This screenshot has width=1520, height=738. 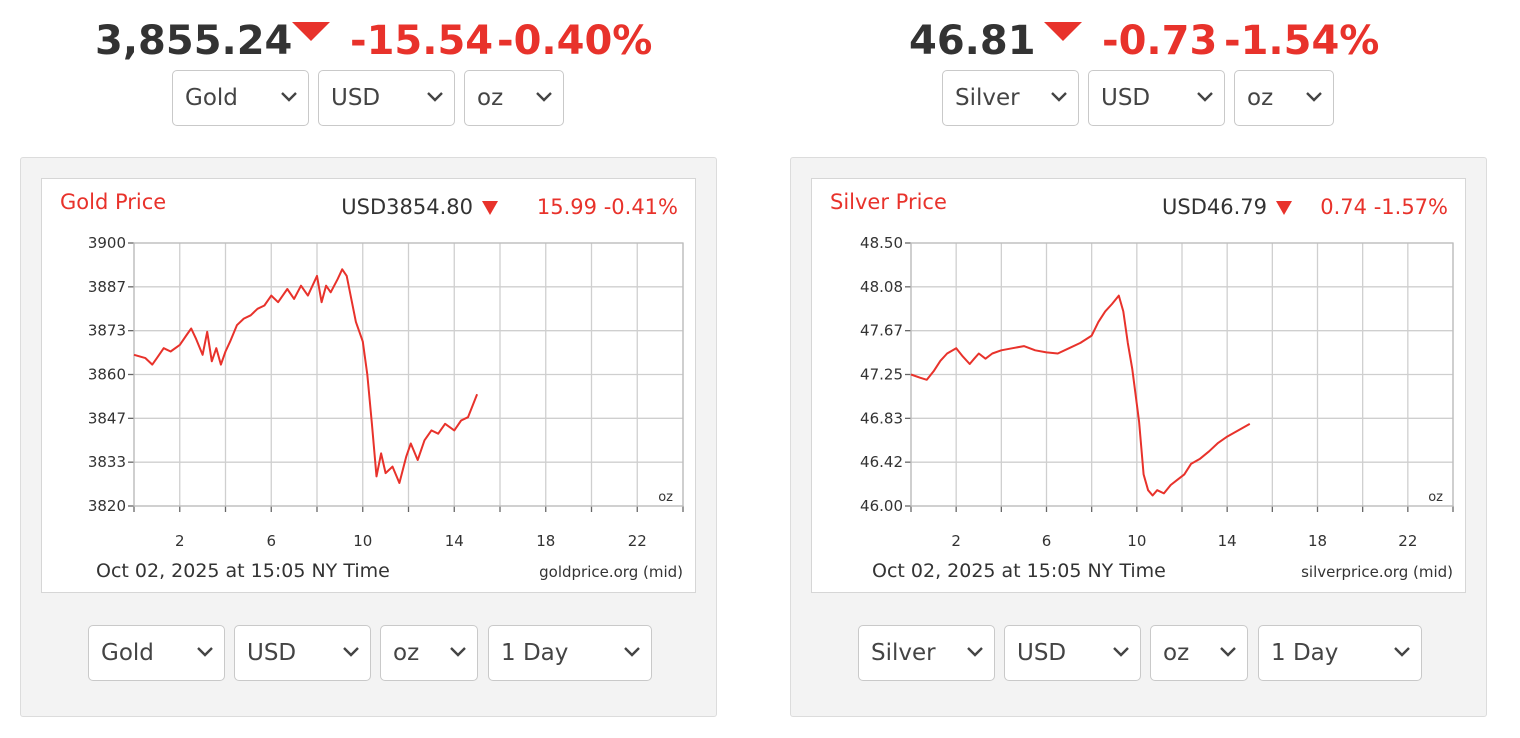 I want to click on gold-ticker-change-pct: -0.40%, so click(x=575, y=41).